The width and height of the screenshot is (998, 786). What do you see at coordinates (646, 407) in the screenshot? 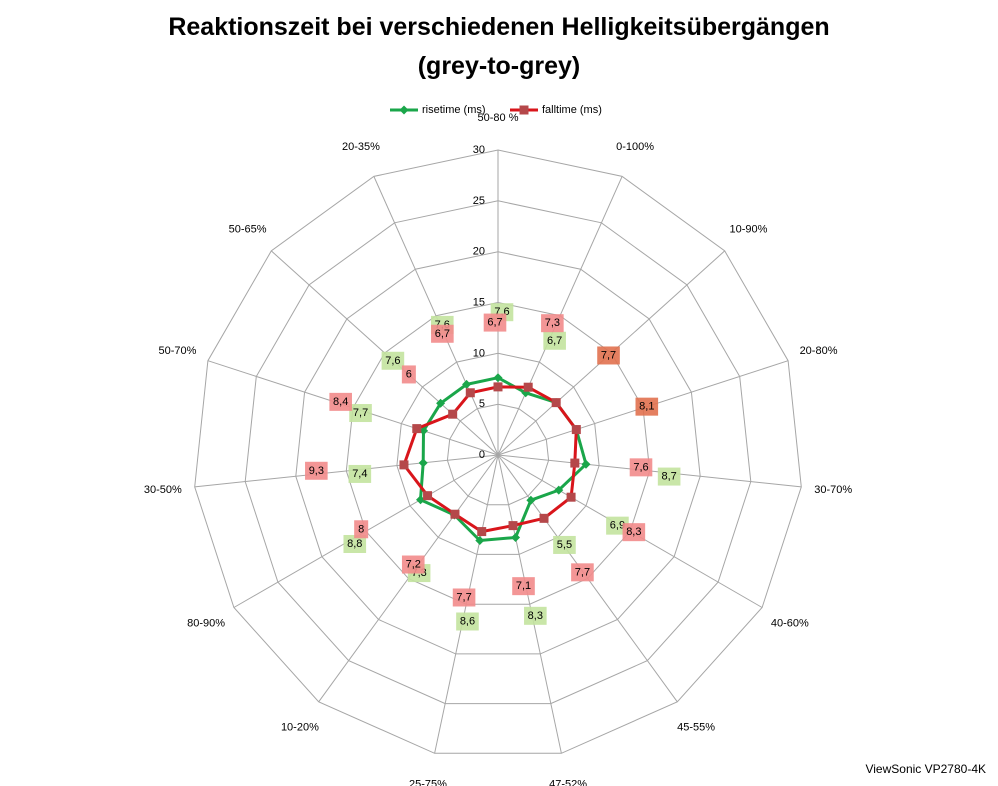
I see `data-label: 8,1` at bounding box center [646, 407].